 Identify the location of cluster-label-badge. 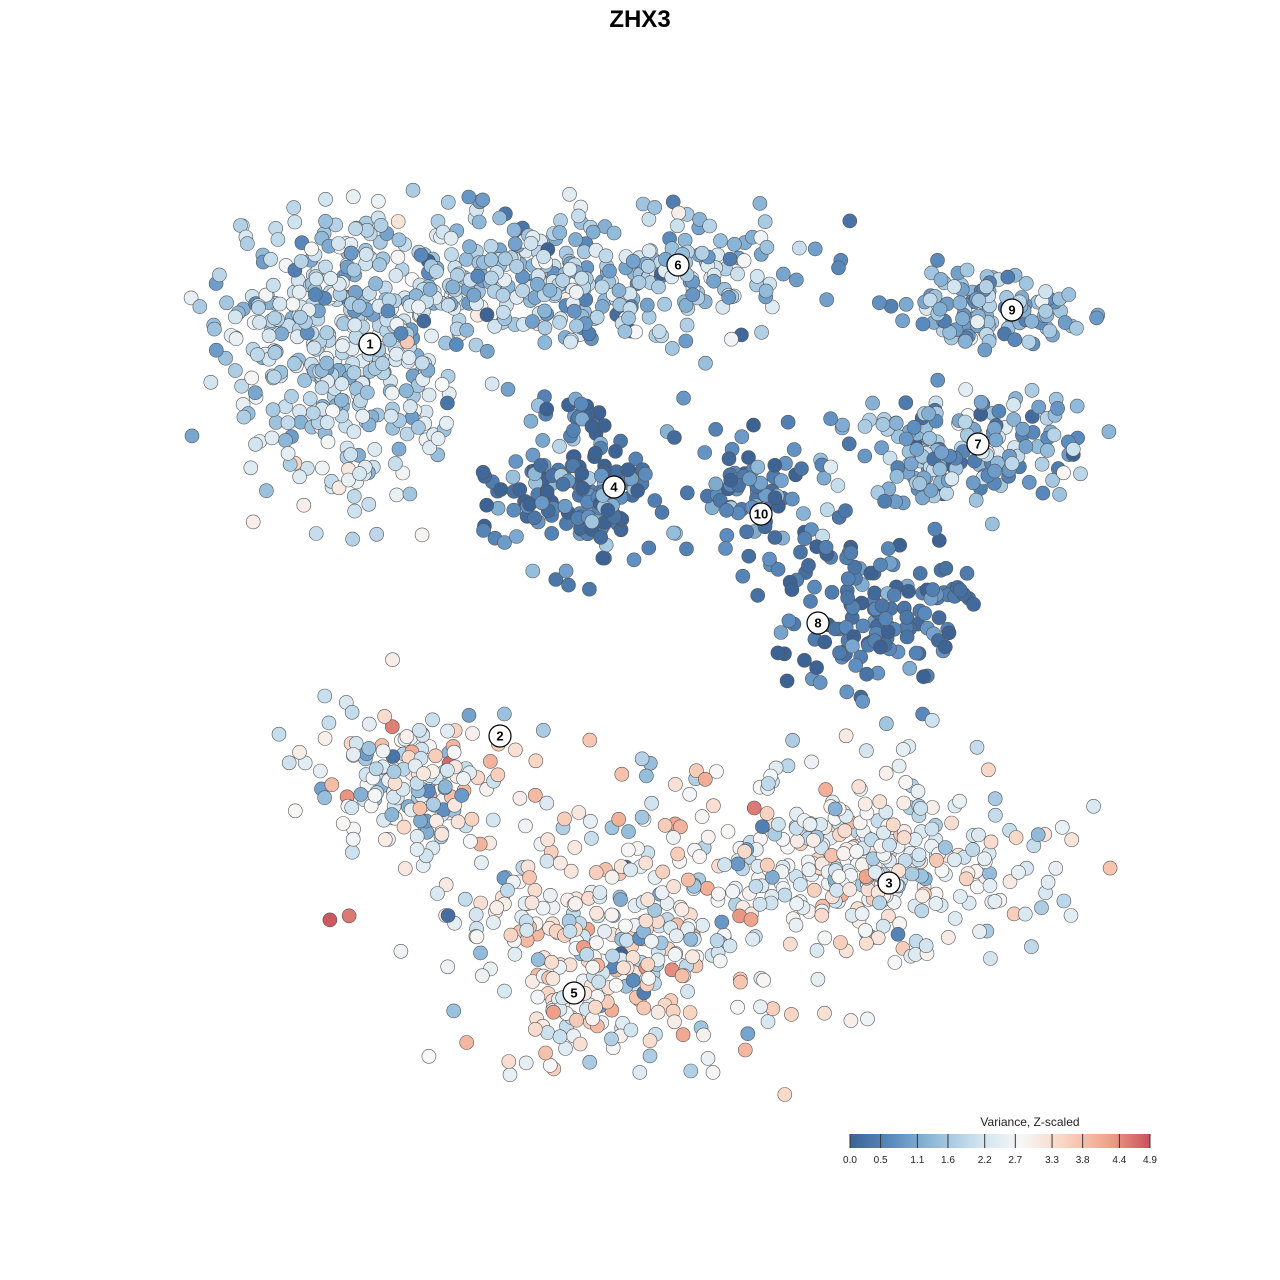
(370, 344).